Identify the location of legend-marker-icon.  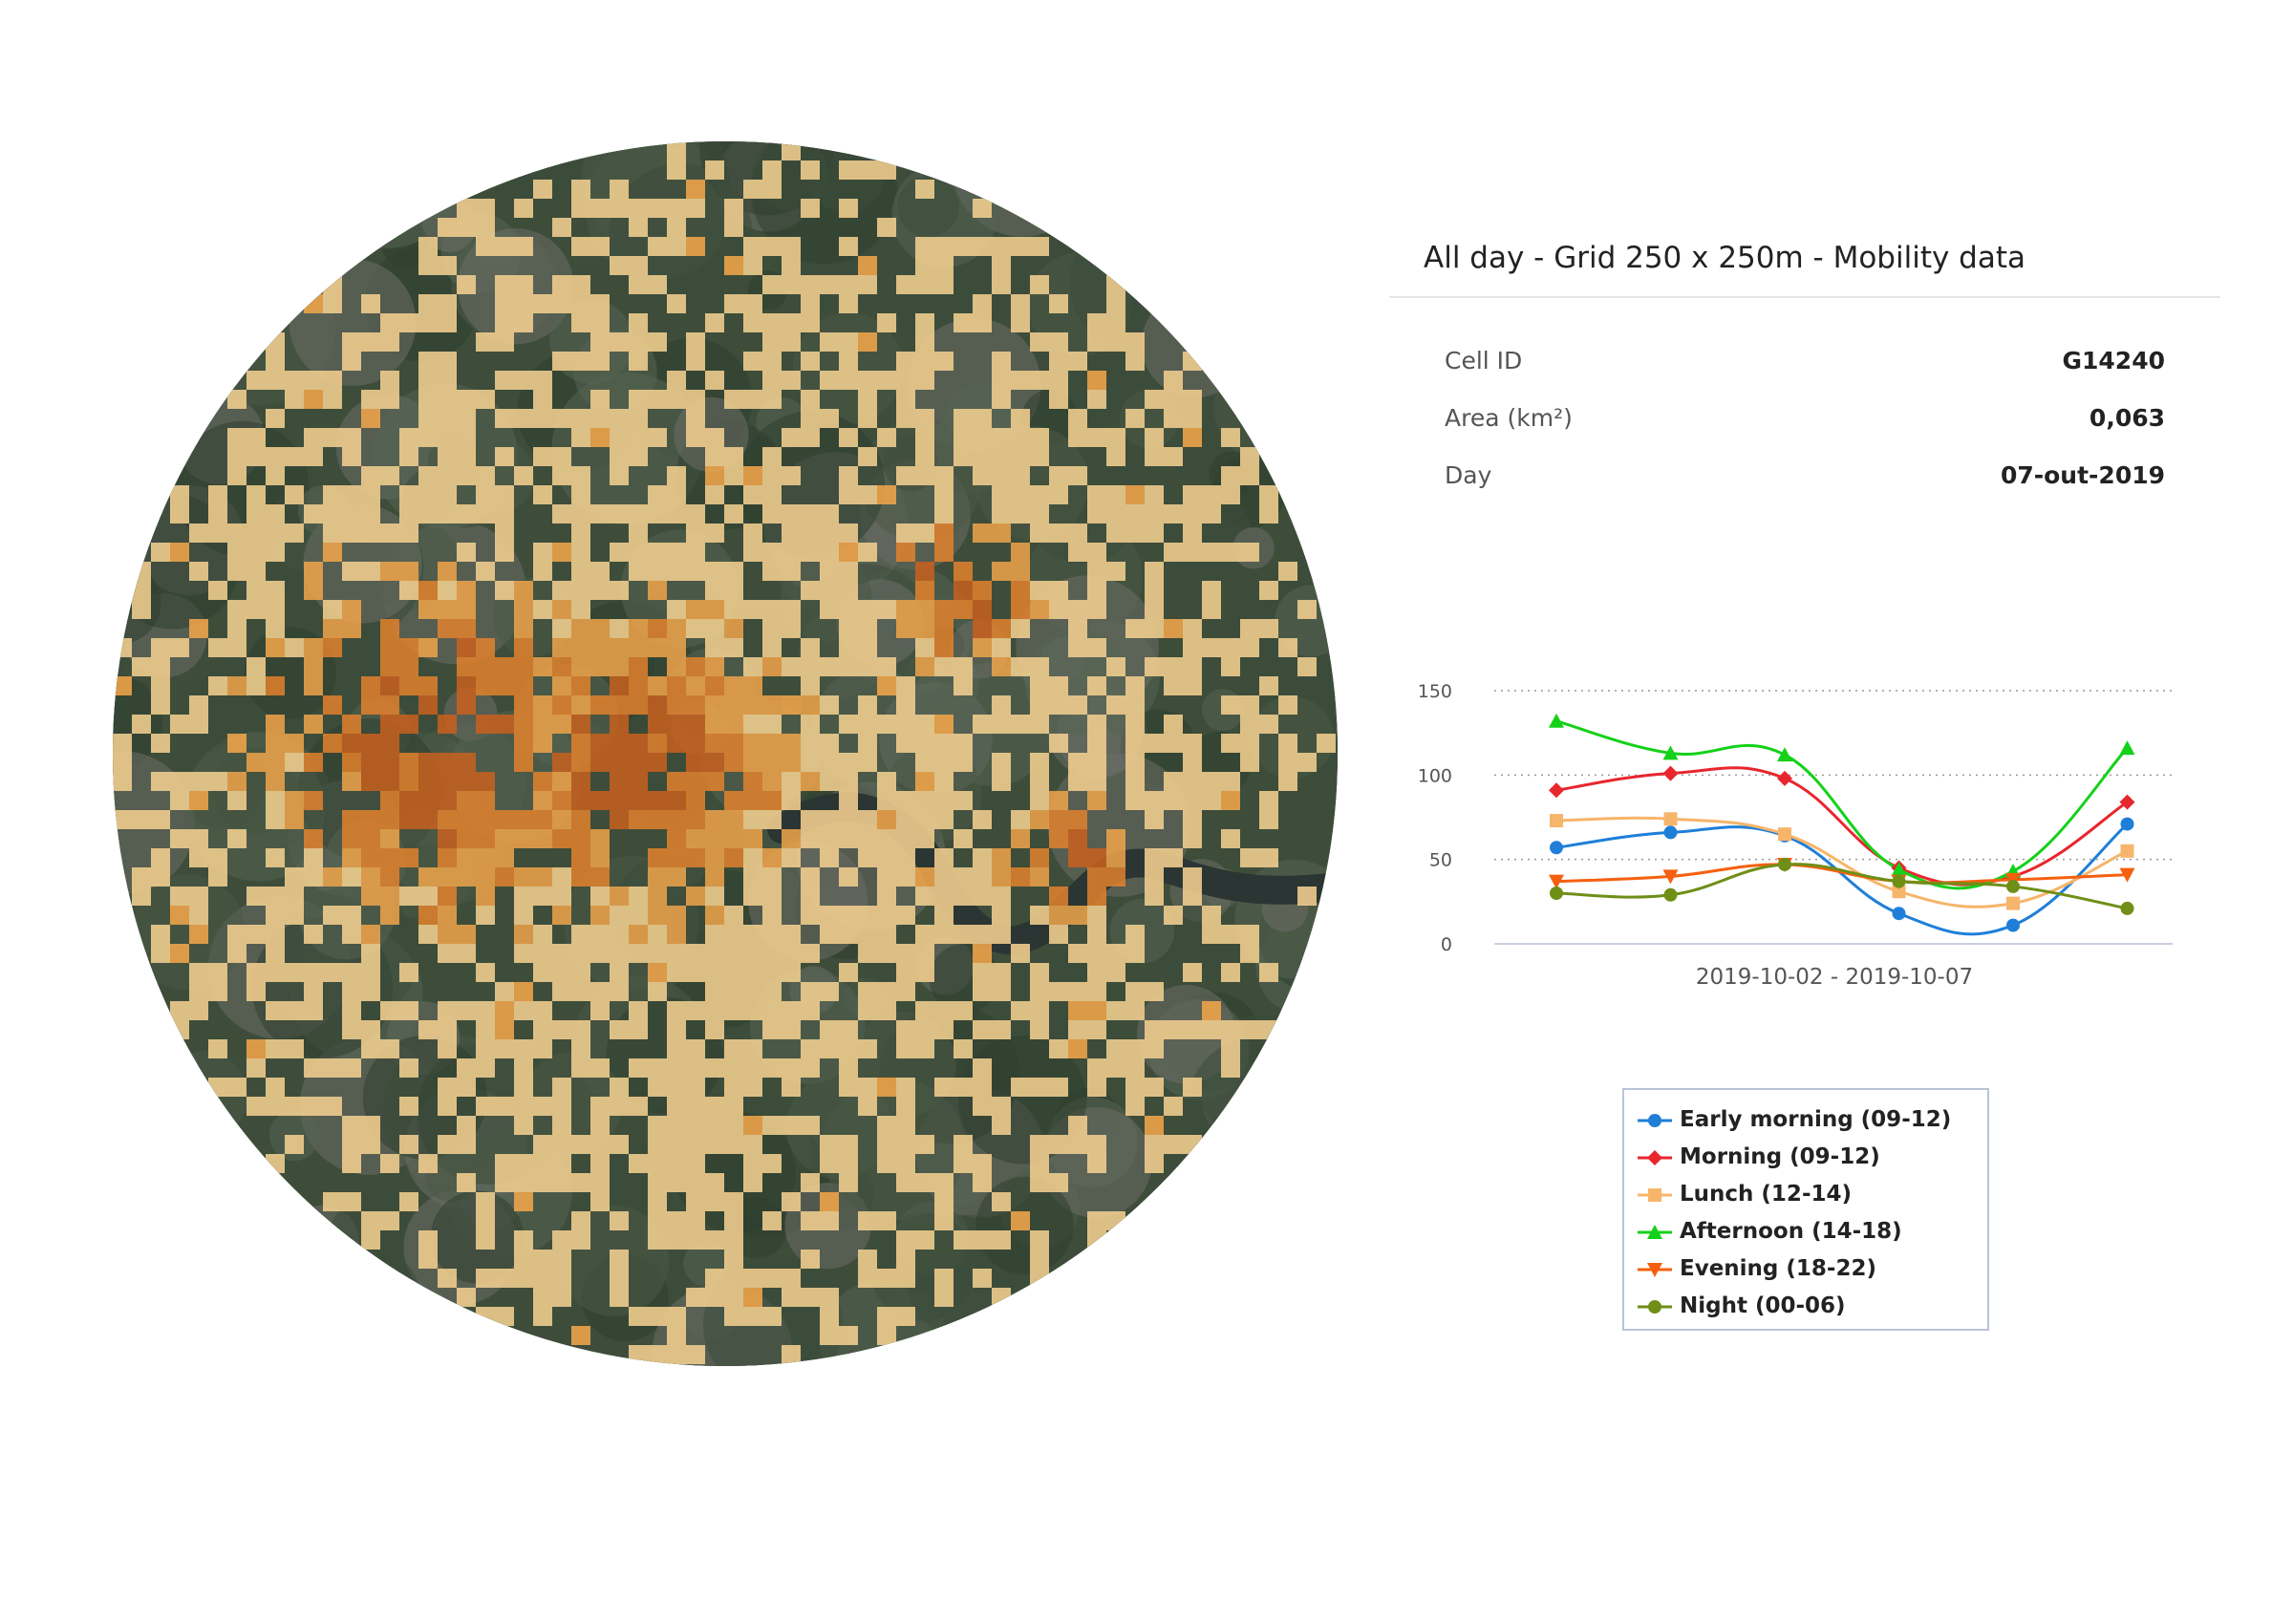
(1655, 1232).